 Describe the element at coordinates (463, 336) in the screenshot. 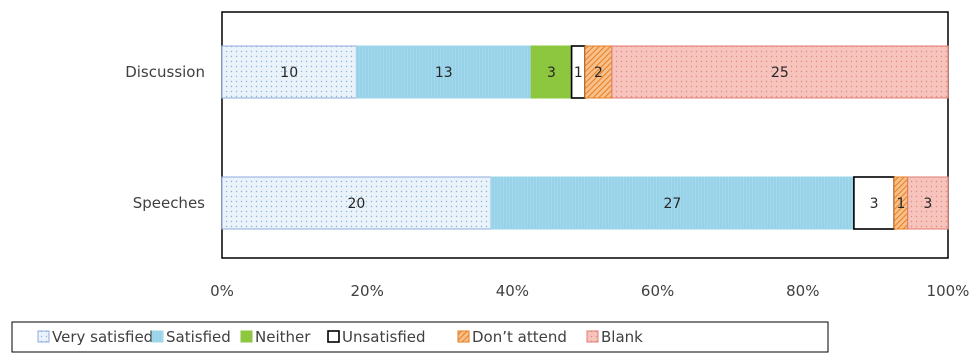

I see `legend-swatch-don-t-attend` at that location.